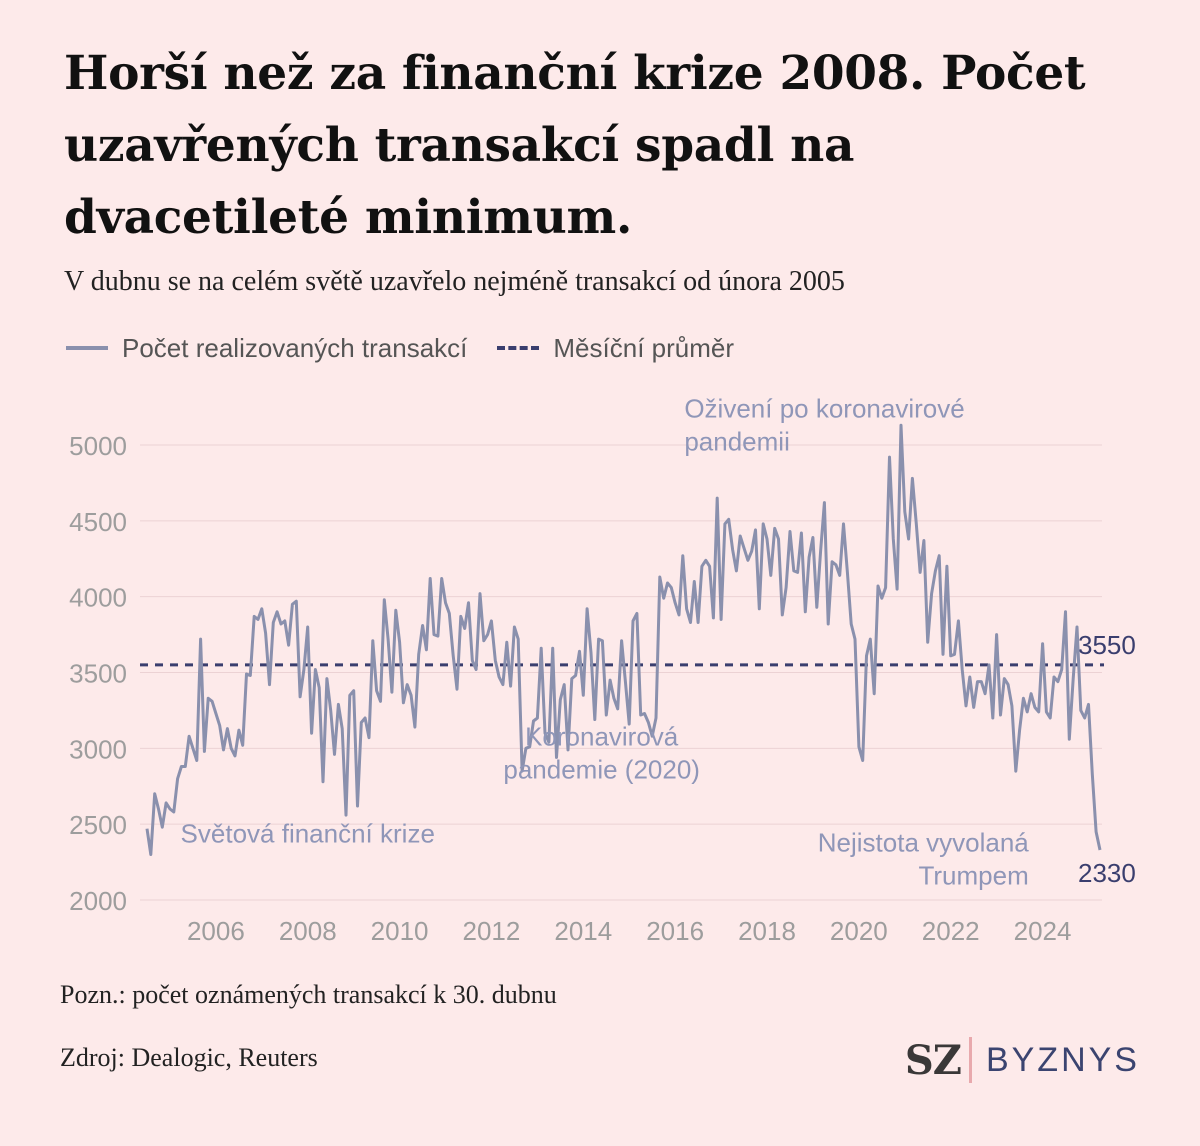  I want to click on chart-annotation: Nejistota vyvolaná Trumpem, so click(924, 858).